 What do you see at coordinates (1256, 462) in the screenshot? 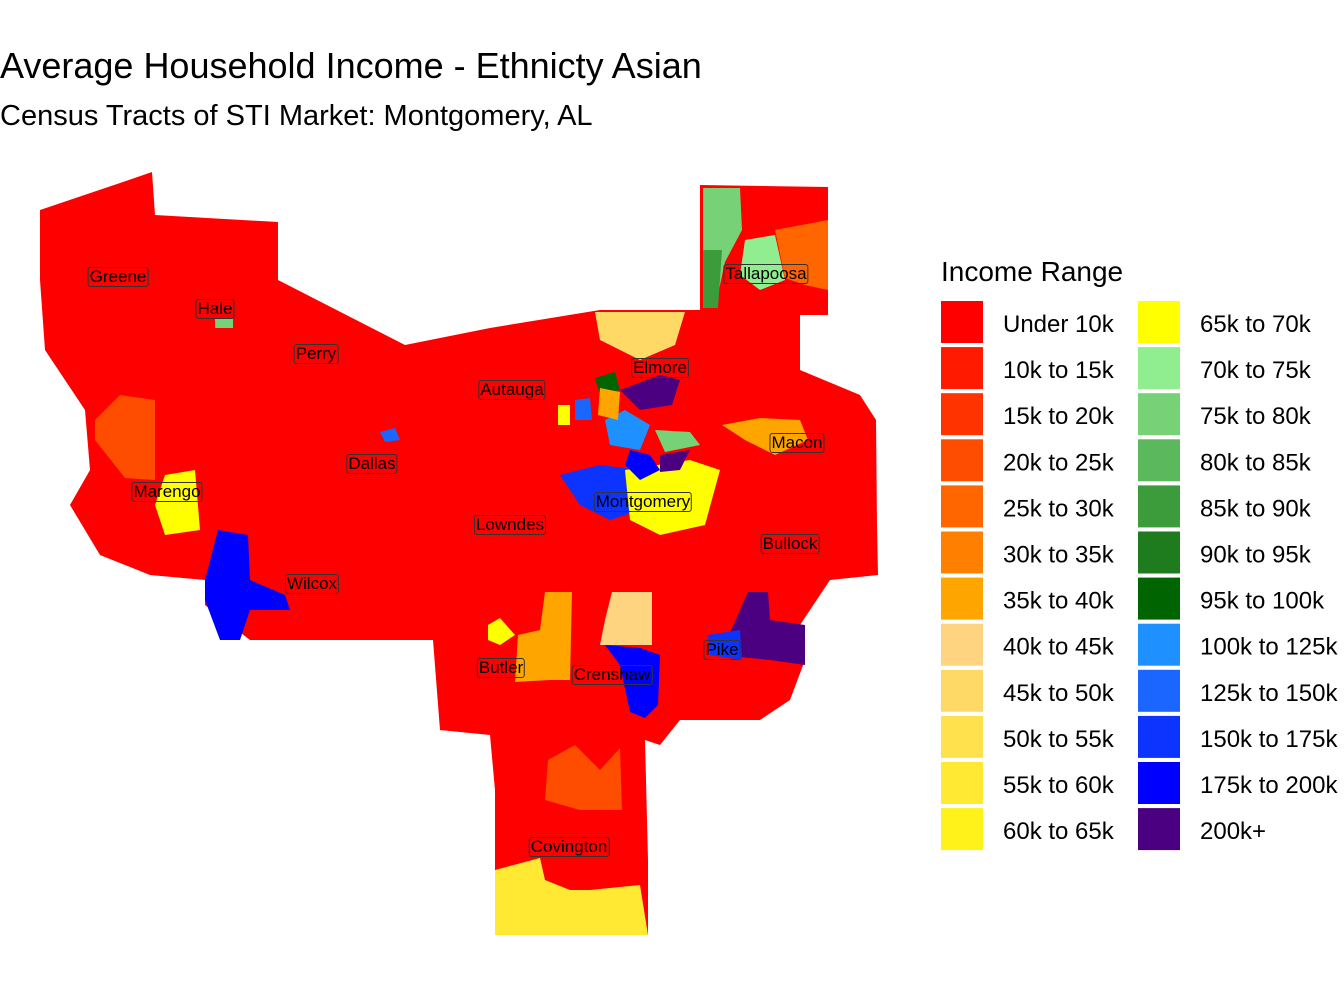
I see `legend-label: 80k to 85k` at bounding box center [1256, 462].